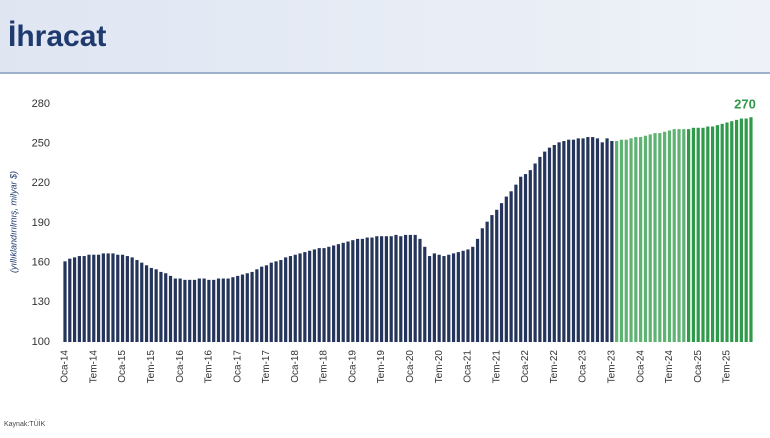 The height and width of the screenshot is (438, 770). I want to click on x-tick-label: Tem-17, so click(266, 367).